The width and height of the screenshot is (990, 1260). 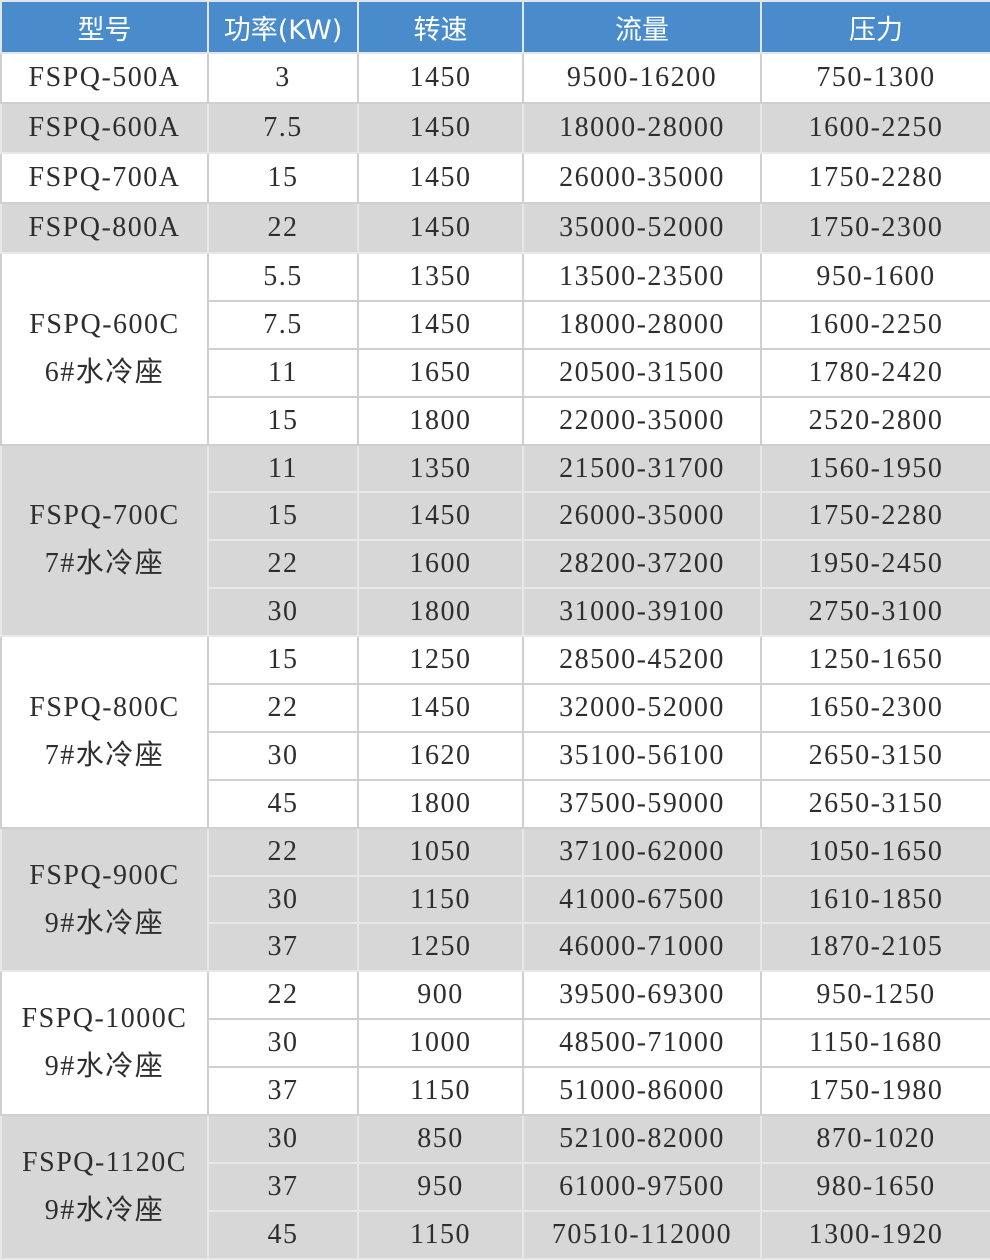 I want to click on table-row: FSPQ-800A 22 1450 35000-52000 1750-2300, so click(x=495, y=228).